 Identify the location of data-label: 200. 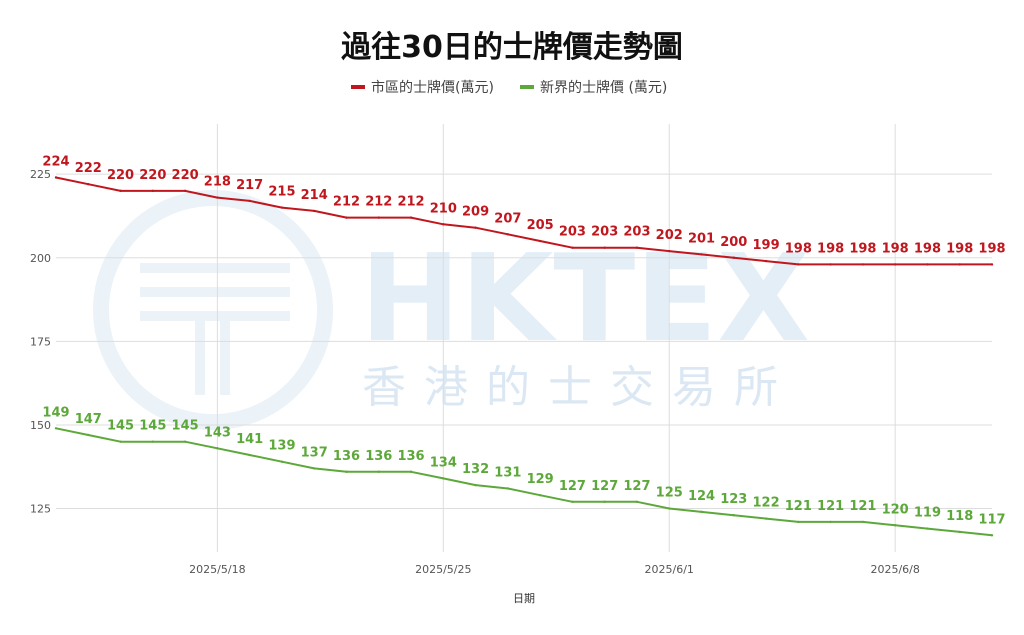
(733, 242).